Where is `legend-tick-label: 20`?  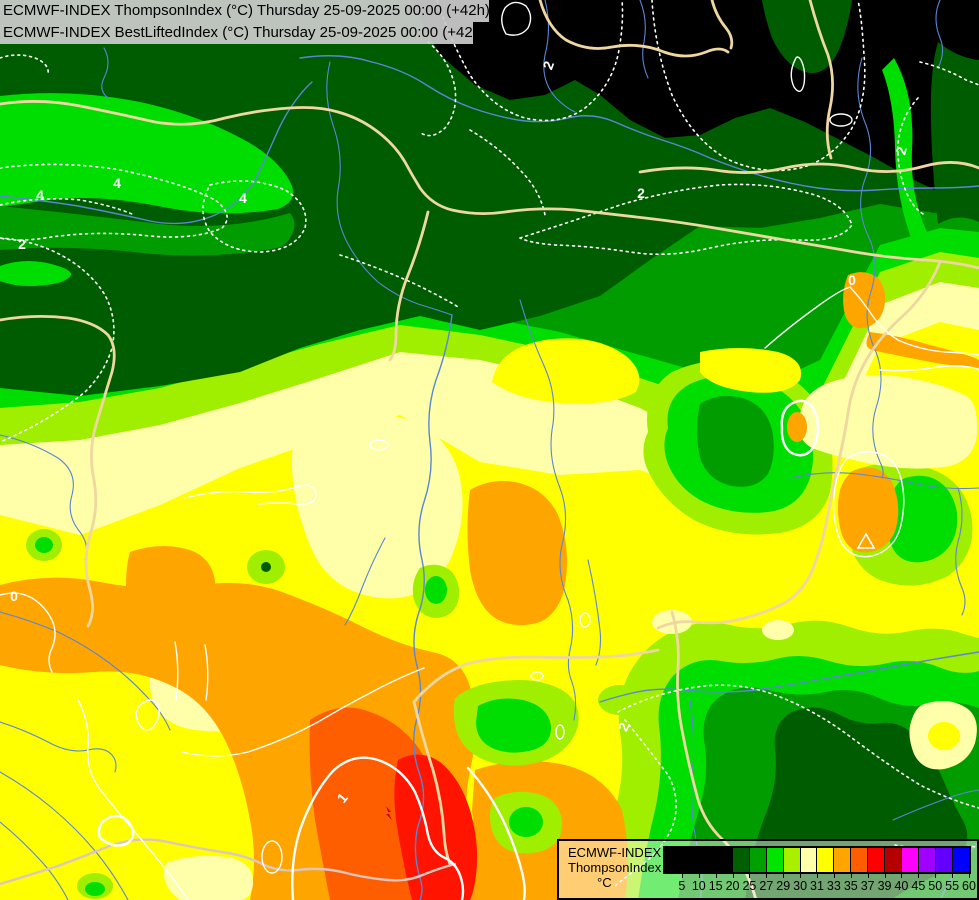
legend-tick-label: 20 is located at coordinates (732, 886).